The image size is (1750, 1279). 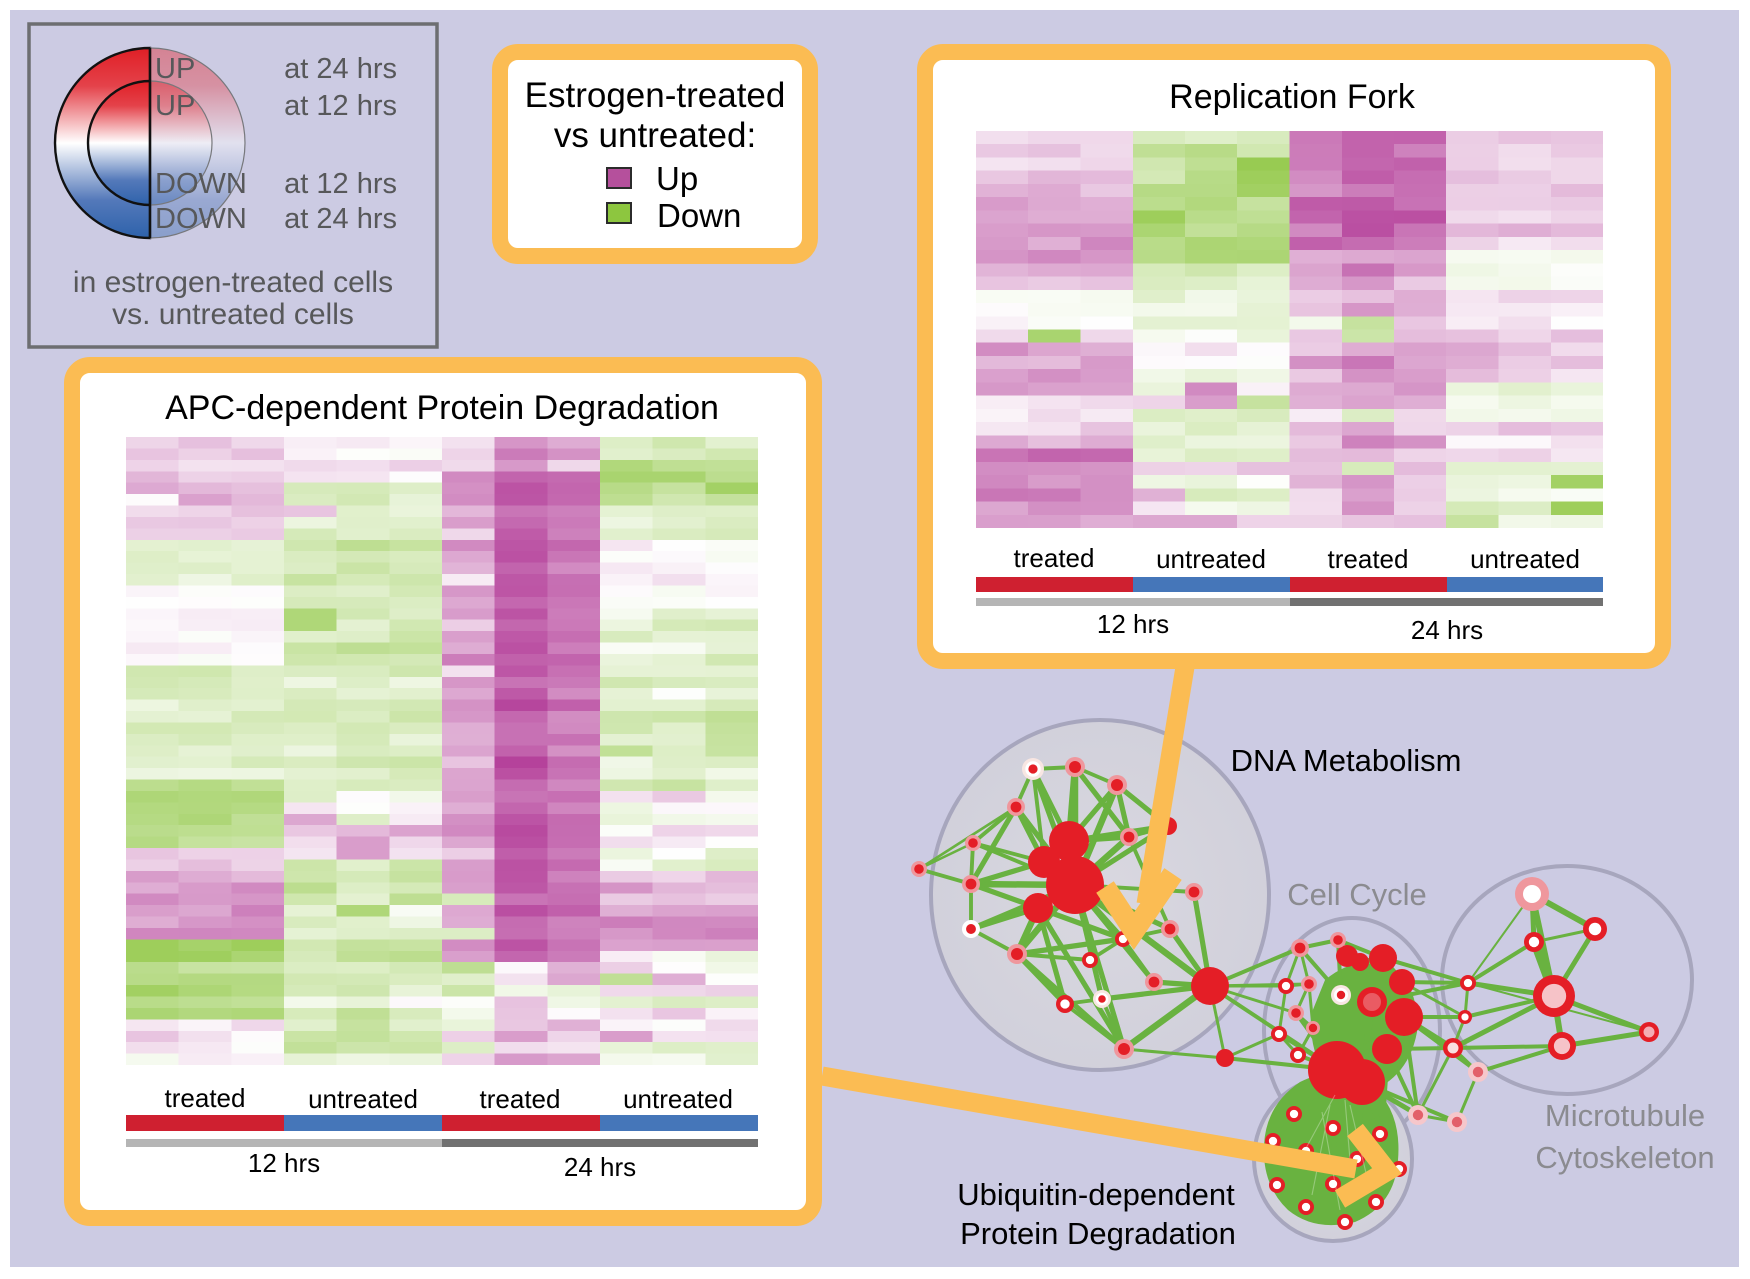 I want to click on svg-text: DNA Metabolism, so click(x=1346, y=760).